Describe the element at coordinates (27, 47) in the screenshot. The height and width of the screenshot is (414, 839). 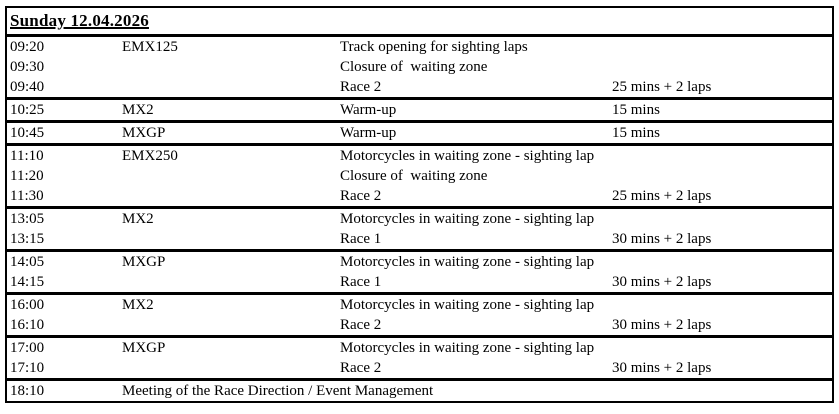
I see `time-cell: 09:20` at that location.